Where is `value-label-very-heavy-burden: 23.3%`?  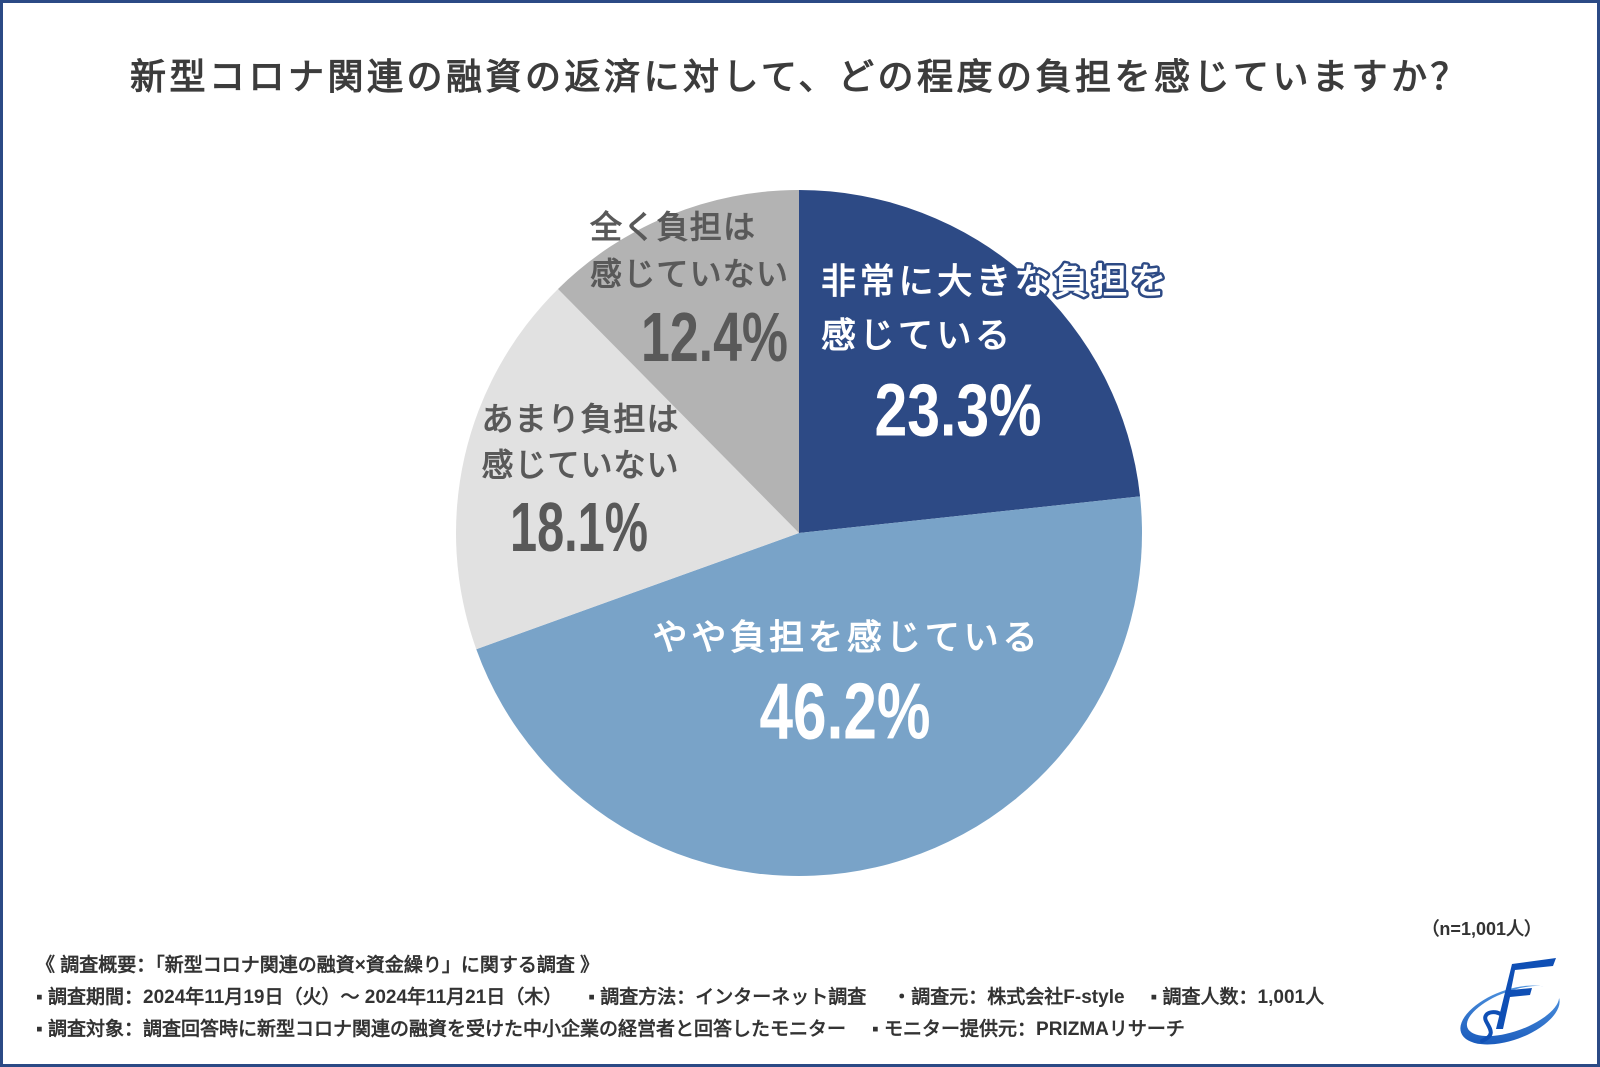
value-label-very-heavy-burden: 23.3% is located at coordinates (958, 410).